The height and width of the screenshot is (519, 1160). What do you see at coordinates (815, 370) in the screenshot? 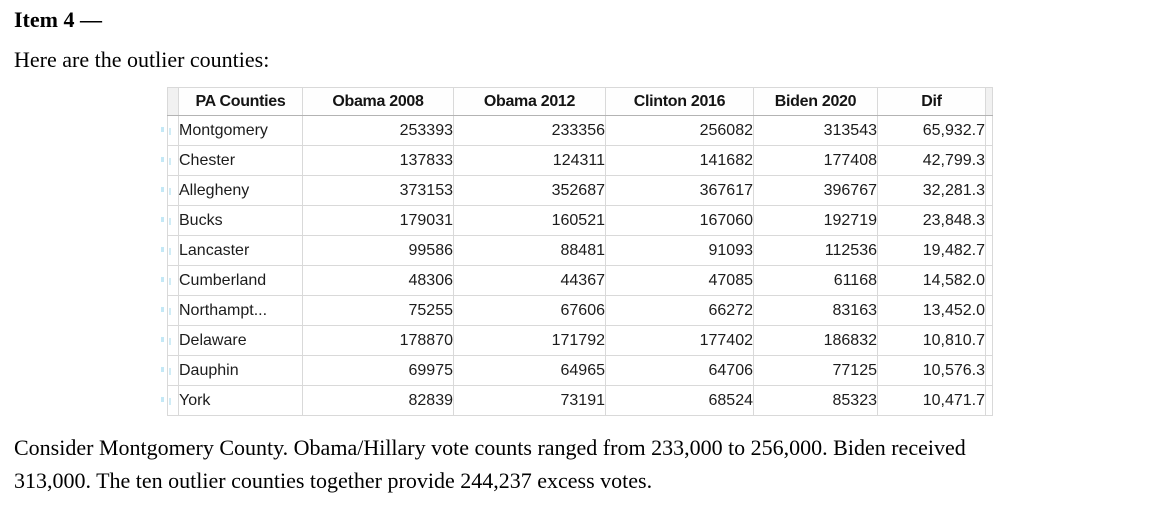
I see `biden-2020-cell: 77125` at bounding box center [815, 370].